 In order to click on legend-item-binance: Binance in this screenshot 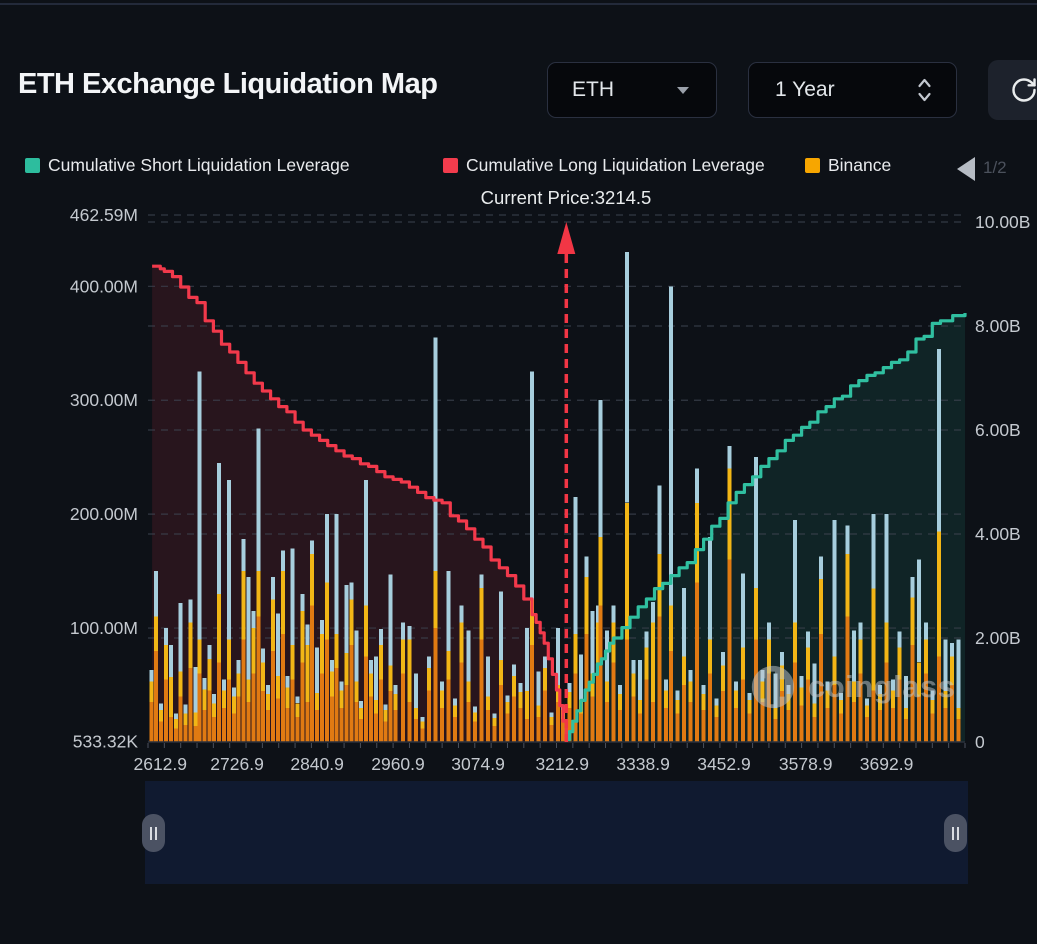, I will do `click(879, 165)`.